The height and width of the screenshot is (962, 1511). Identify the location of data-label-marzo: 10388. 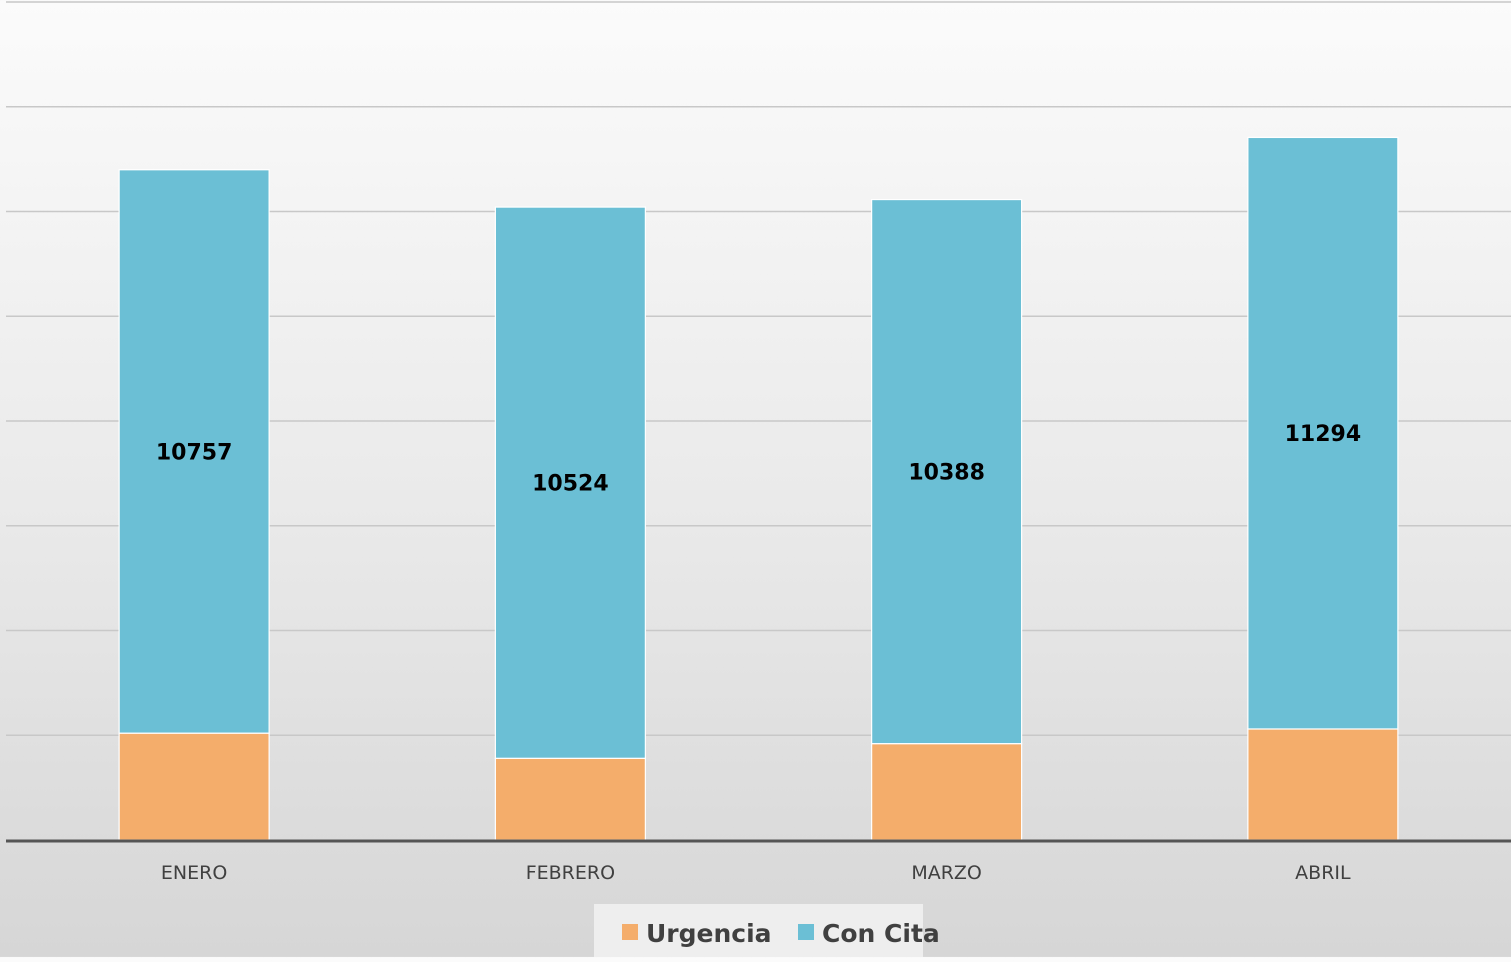
(946, 473).